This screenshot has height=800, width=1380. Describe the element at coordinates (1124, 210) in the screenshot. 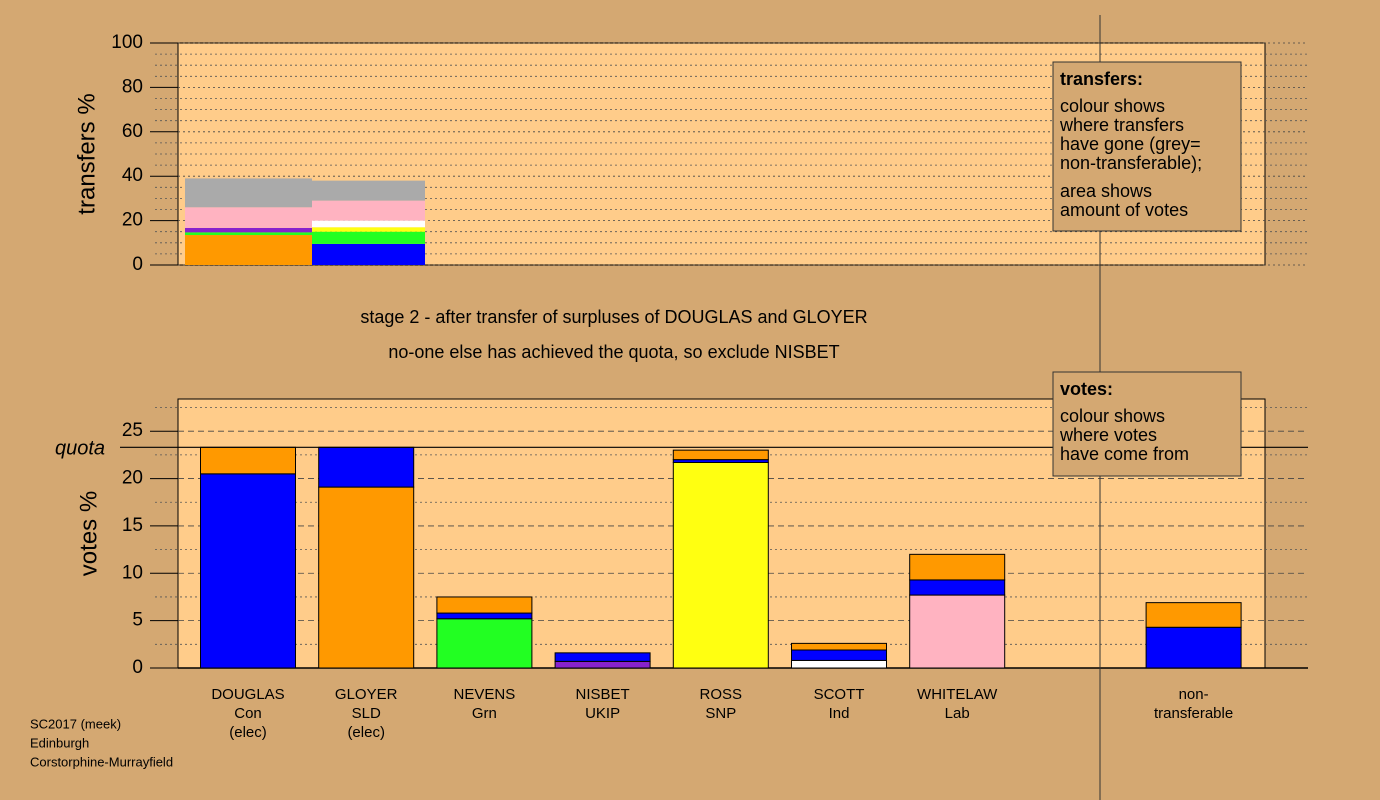

I see `legend-line: amount of votes` at that location.